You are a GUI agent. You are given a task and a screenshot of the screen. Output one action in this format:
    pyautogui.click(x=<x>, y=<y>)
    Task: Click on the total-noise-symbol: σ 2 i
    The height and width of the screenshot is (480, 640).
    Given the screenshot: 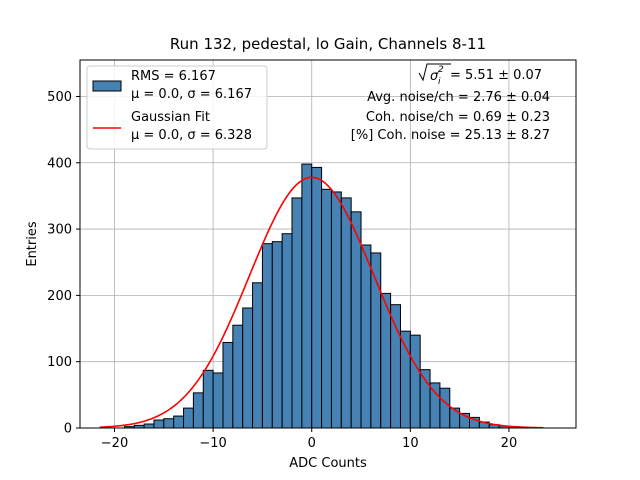 What is the action you would take?
    pyautogui.click(x=434, y=75)
    